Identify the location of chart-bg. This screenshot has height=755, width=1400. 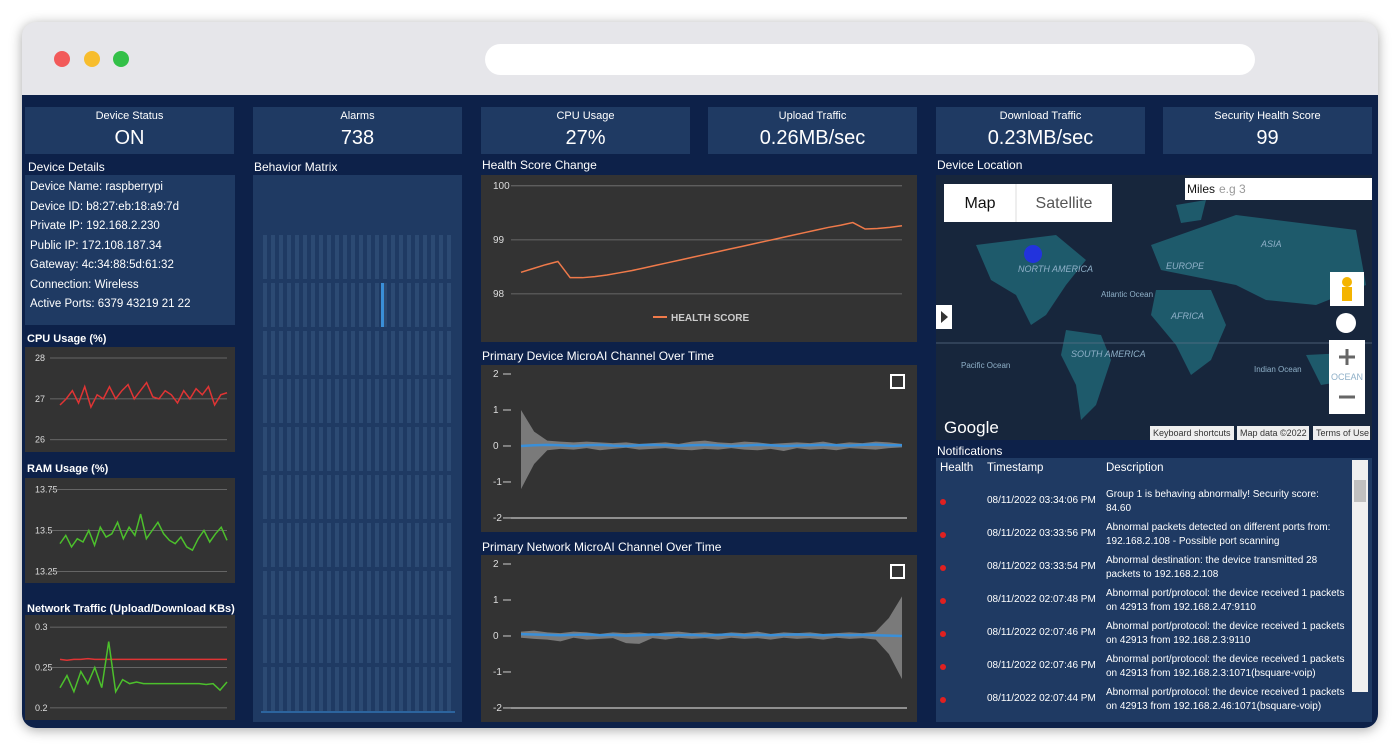
(699, 258).